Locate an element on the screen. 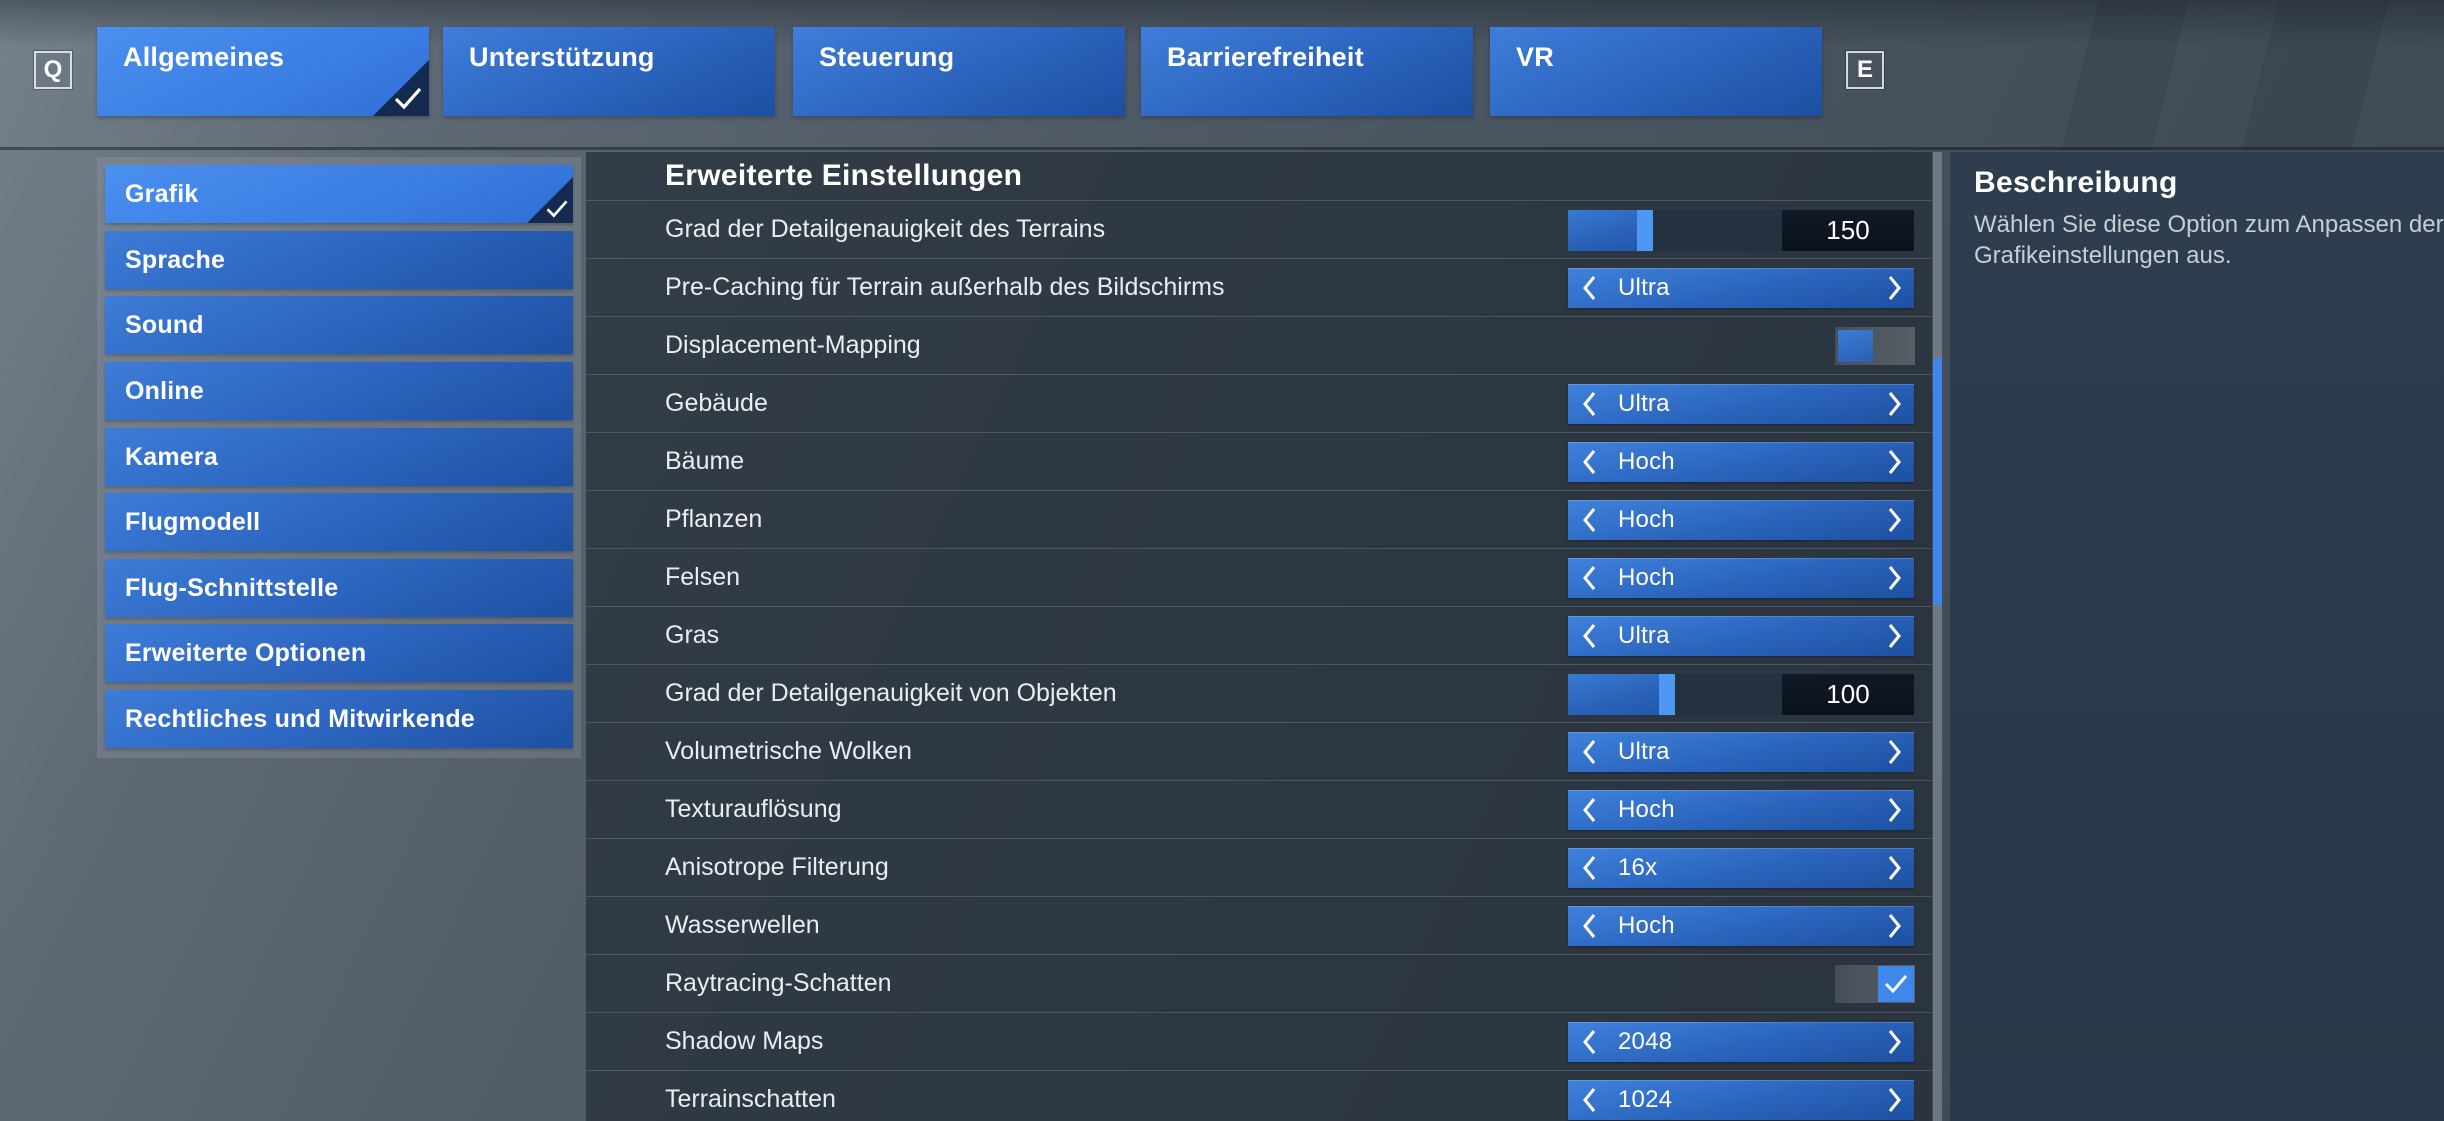 The height and width of the screenshot is (1121, 2444). trees-stepper: Hoch is located at coordinates (1741, 462).